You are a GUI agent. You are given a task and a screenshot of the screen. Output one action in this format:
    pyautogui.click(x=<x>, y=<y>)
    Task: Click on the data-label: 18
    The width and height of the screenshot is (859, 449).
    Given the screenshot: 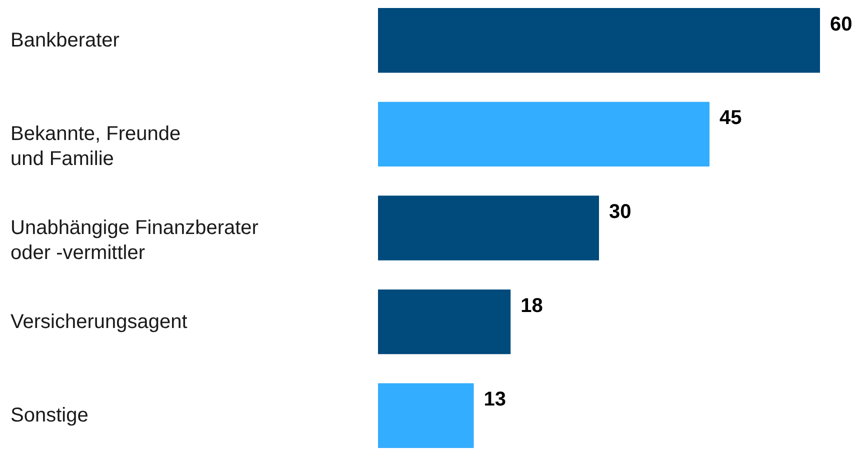 What is the action you would take?
    pyautogui.click(x=531, y=305)
    